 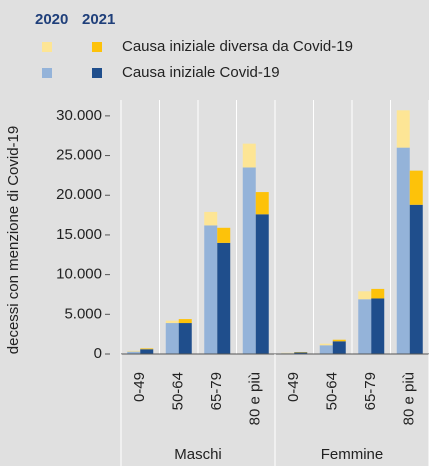 What do you see at coordinates (98, 19) in the screenshot?
I see `legend-year: 2021` at bounding box center [98, 19].